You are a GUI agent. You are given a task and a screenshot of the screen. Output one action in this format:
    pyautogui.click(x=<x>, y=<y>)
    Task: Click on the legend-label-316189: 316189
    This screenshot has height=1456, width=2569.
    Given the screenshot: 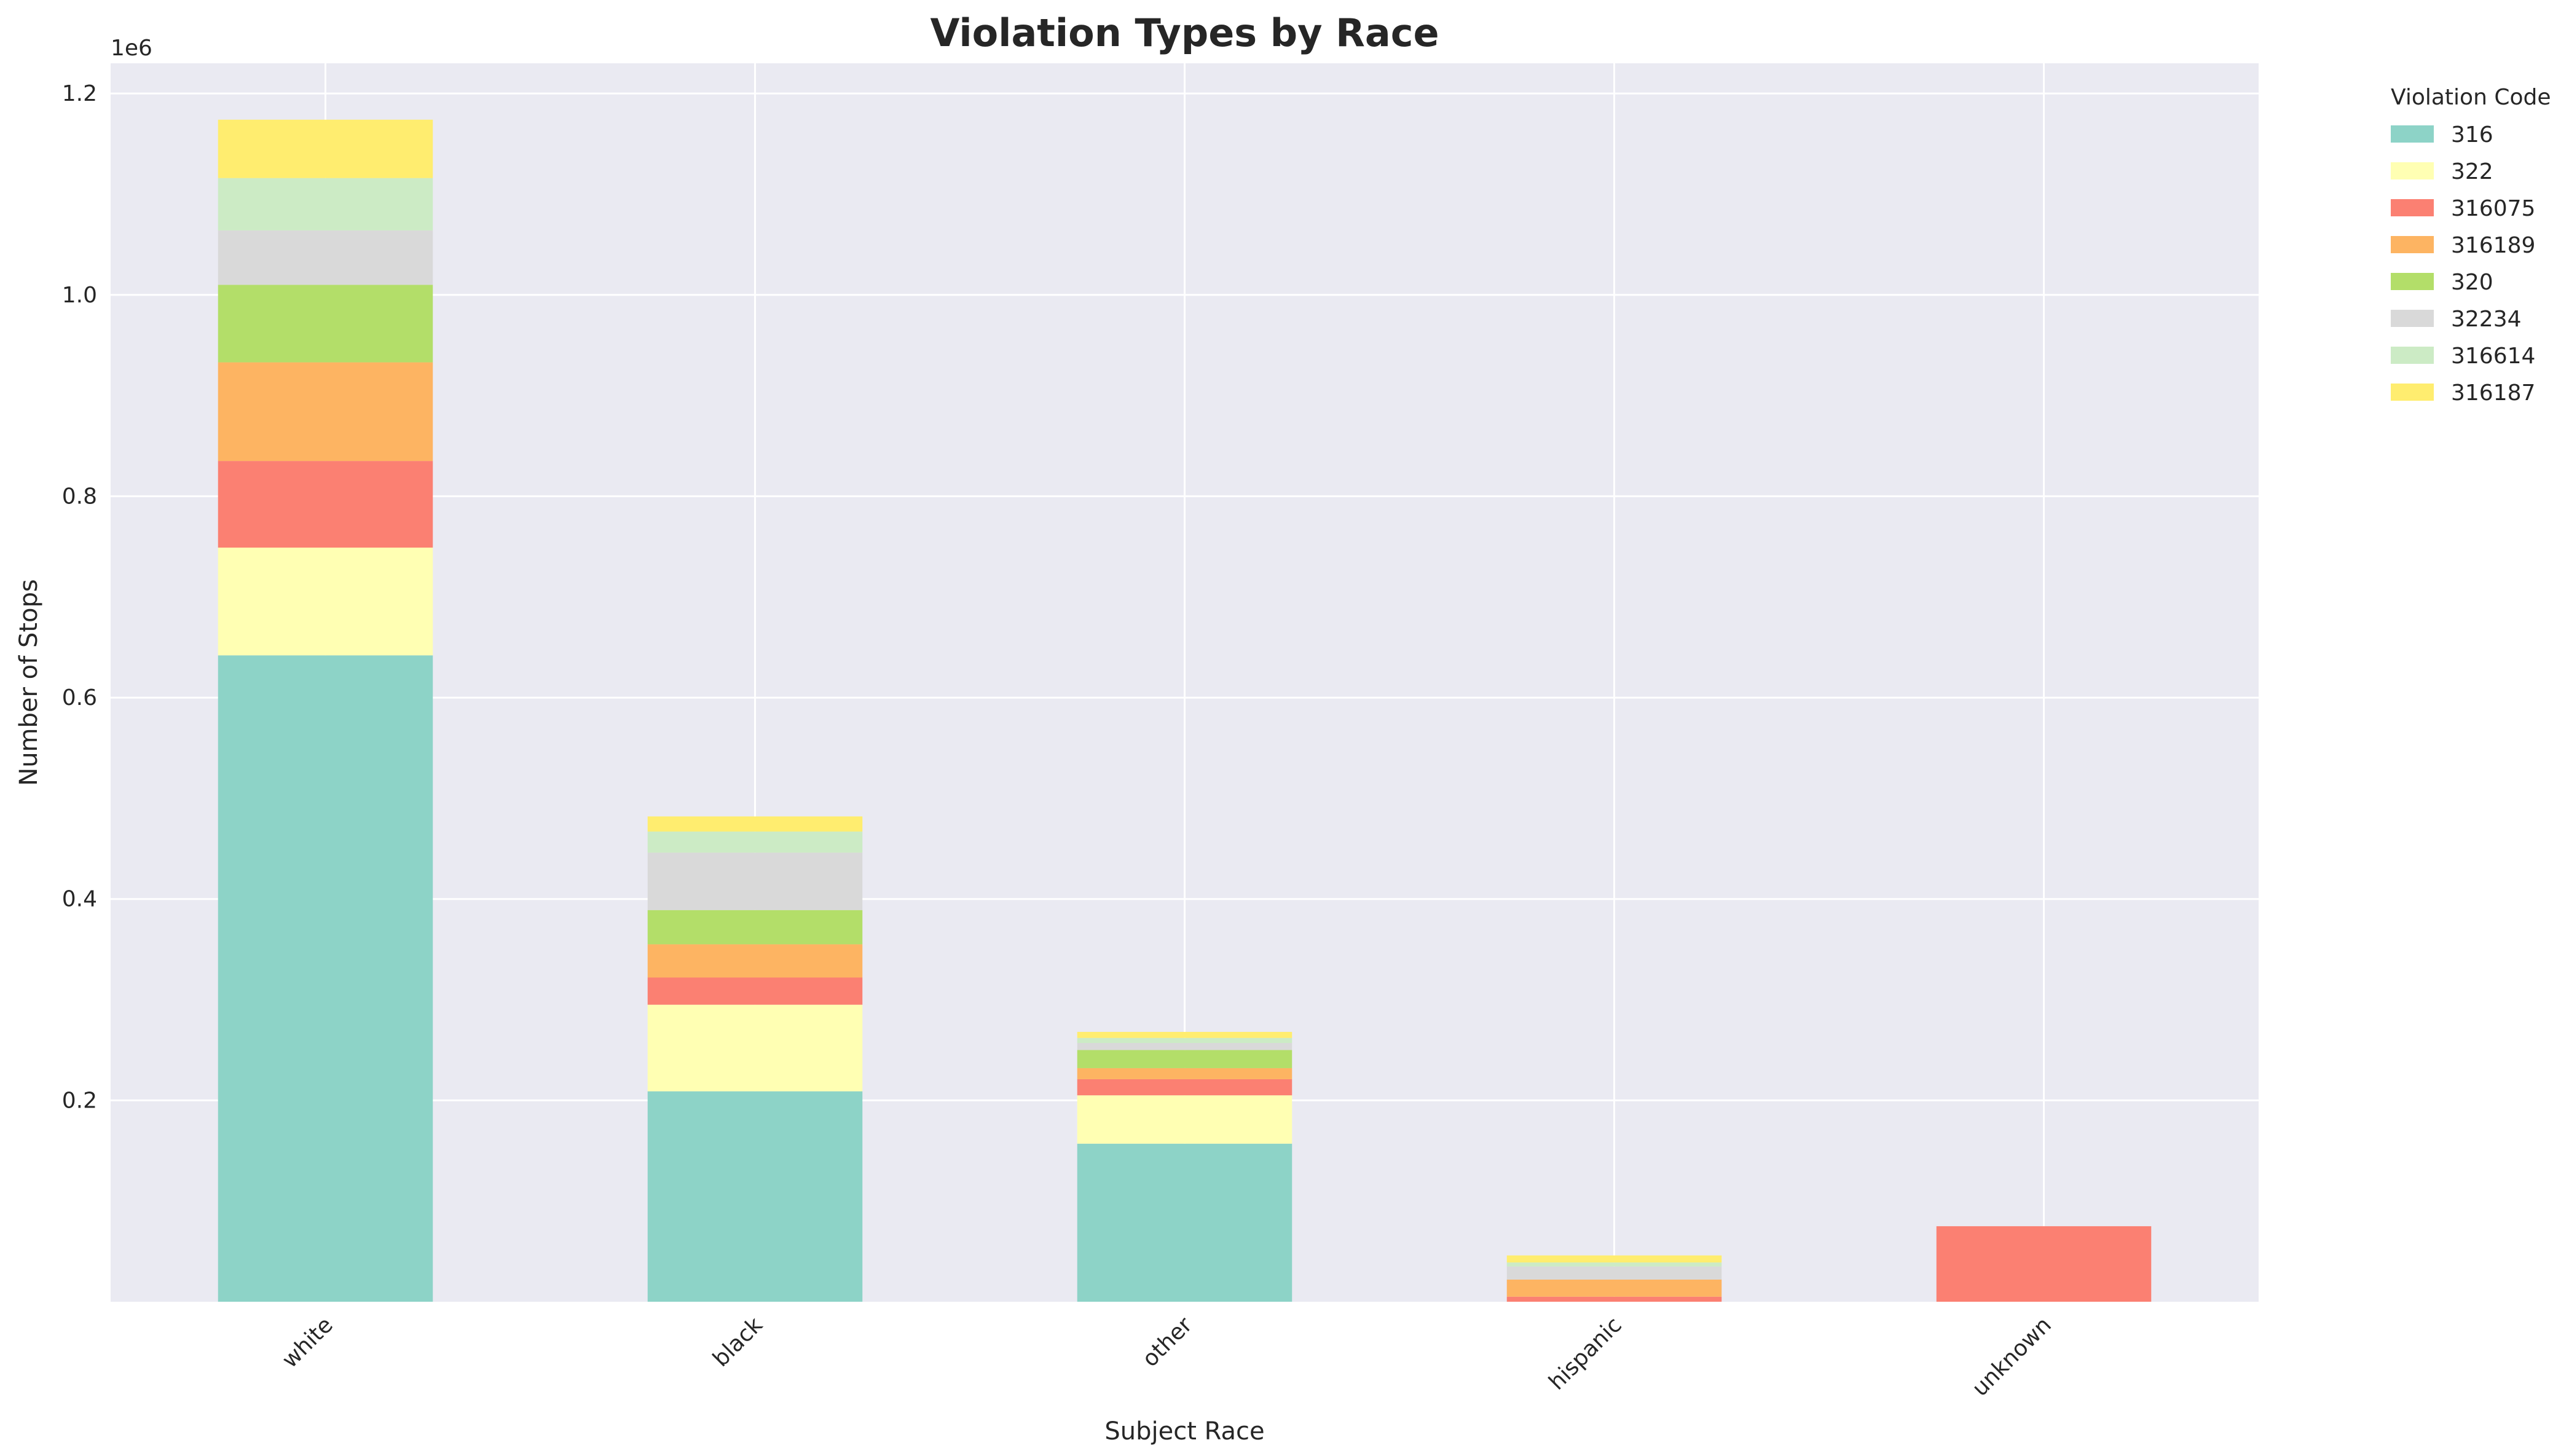 What is the action you would take?
    pyautogui.click(x=2493, y=245)
    